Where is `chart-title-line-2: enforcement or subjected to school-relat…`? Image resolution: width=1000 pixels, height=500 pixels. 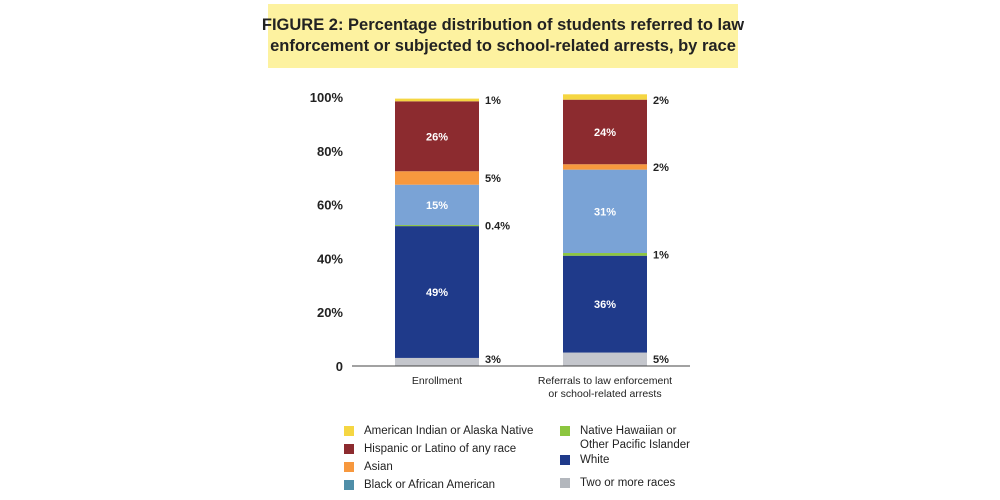
chart-title-line-2: enforcement or subjected to school-relat… is located at coordinates (503, 46).